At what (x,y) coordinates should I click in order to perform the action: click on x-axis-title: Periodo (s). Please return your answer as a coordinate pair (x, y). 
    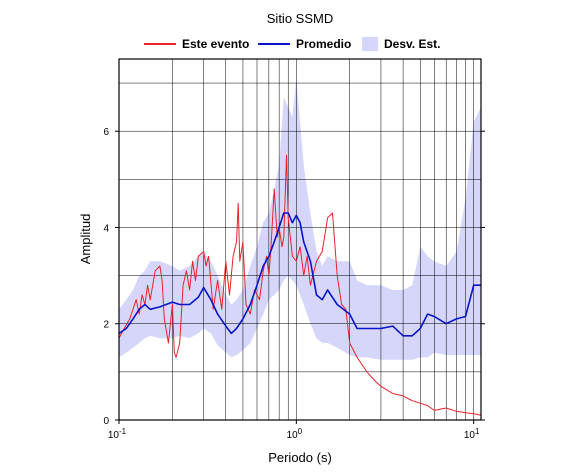
    Looking at the image, I should click on (300, 457).